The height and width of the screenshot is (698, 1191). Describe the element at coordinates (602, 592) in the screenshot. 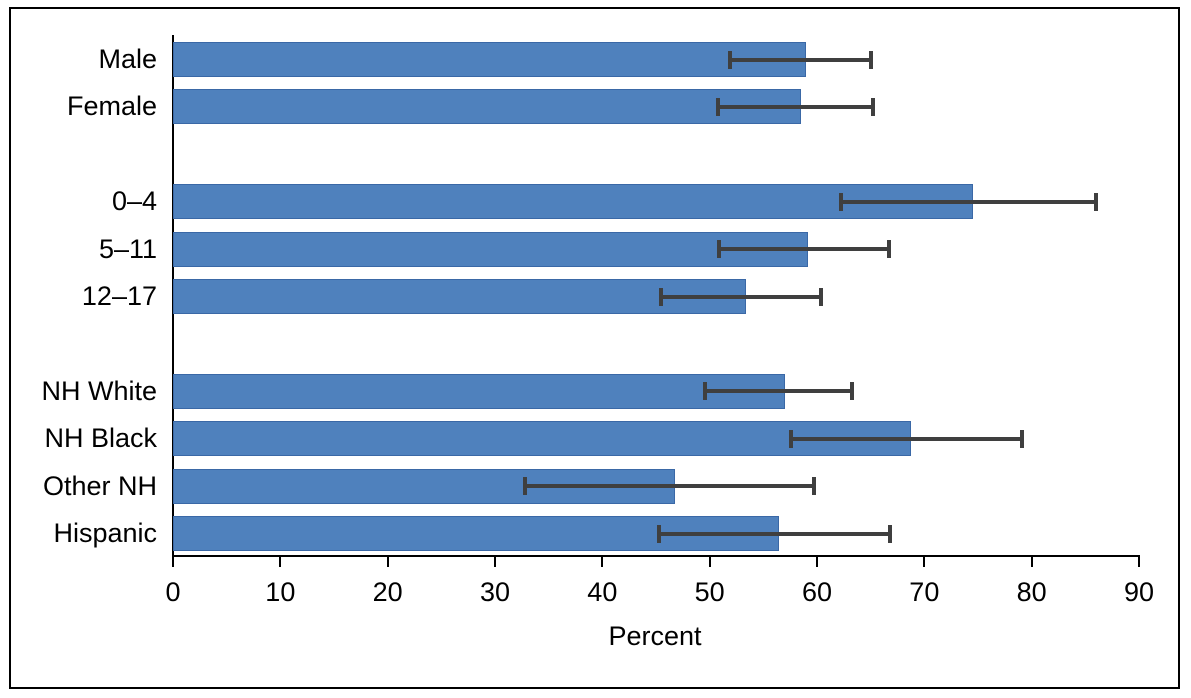

I see `x-tick-label-40: 40` at that location.